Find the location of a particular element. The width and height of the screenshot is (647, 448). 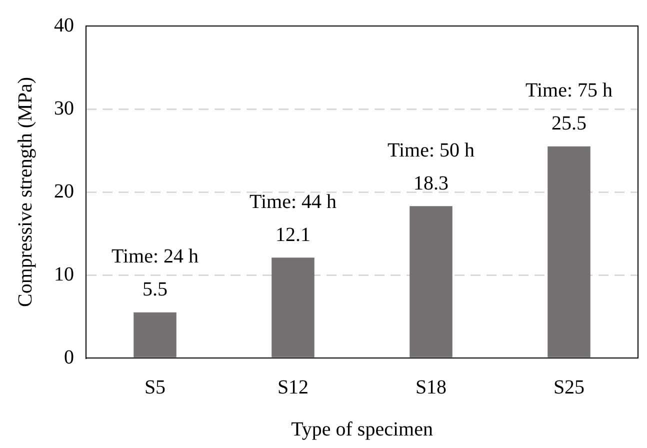

data-label: 25.5 is located at coordinates (569, 123).